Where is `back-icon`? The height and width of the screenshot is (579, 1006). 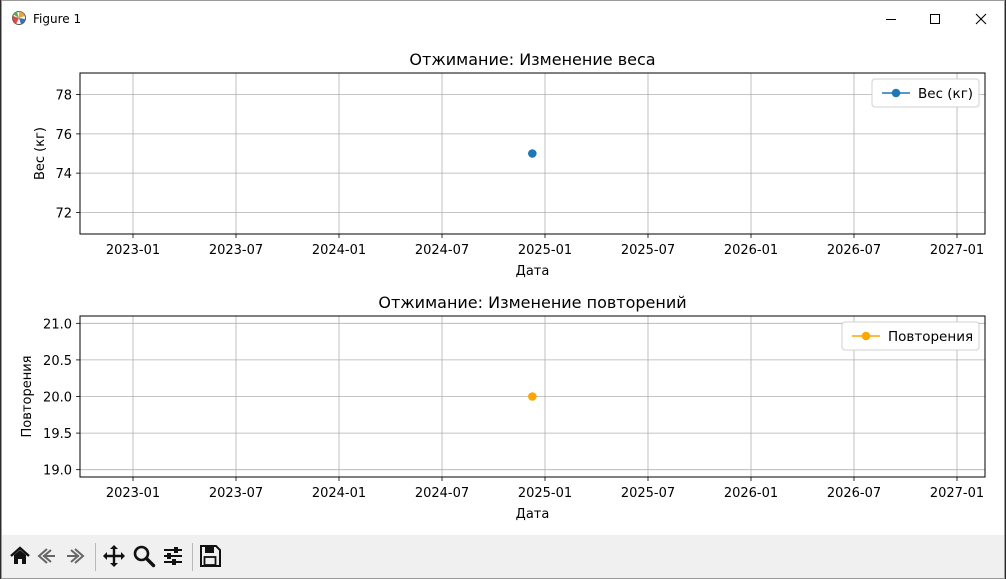
back-icon is located at coordinates (46, 556).